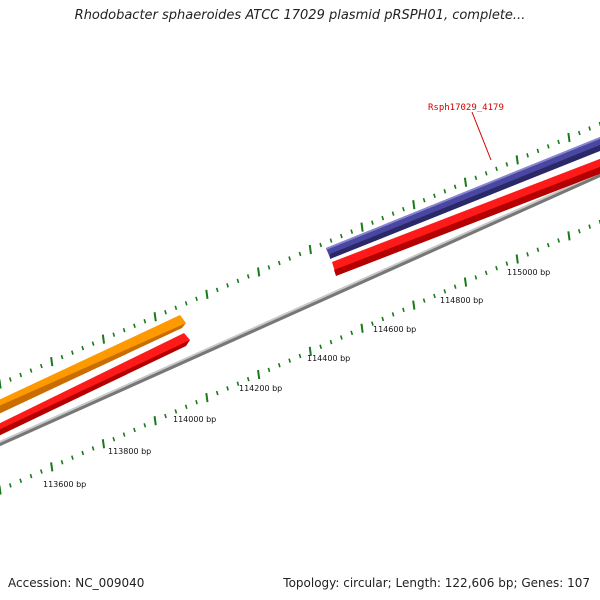 This screenshot has width=600, height=600. Describe the element at coordinates (328, 358) in the screenshot. I see `position-label: 114400 bp` at that location.